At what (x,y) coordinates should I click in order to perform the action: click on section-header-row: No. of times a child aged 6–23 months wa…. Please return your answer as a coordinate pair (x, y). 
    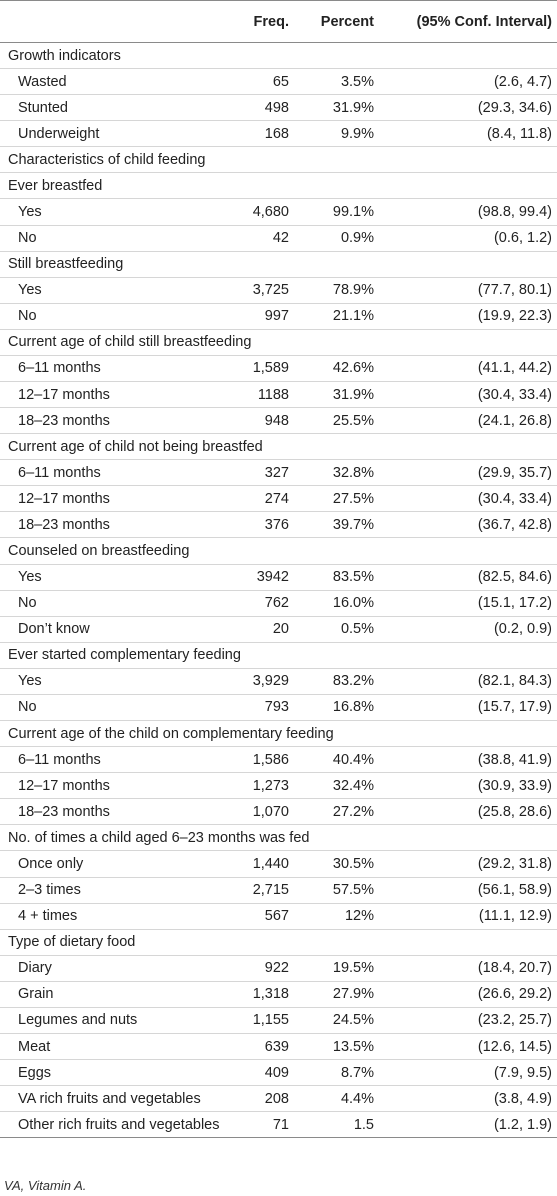
    Looking at the image, I should click on (278, 838).